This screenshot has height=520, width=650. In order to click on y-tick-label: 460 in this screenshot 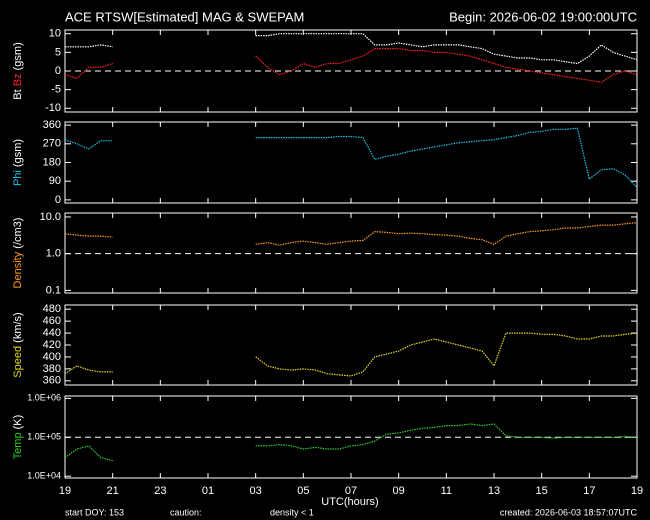, I will do `click(52, 321)`.